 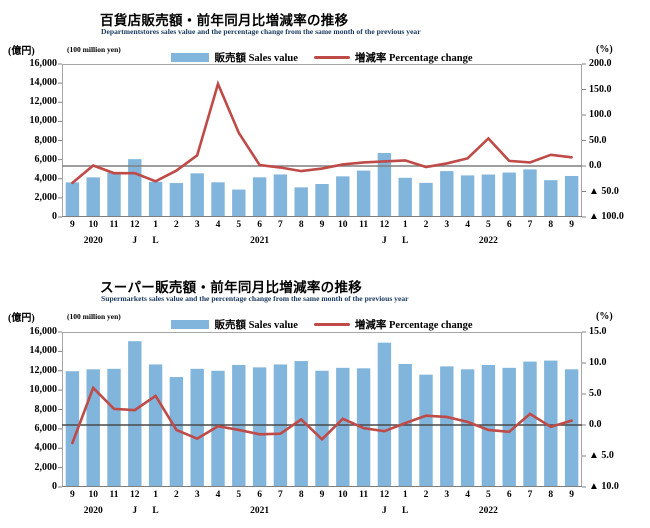 I want to click on legend: 販売額 Sales value 増減率 Percentage change, so click(x=322, y=324).